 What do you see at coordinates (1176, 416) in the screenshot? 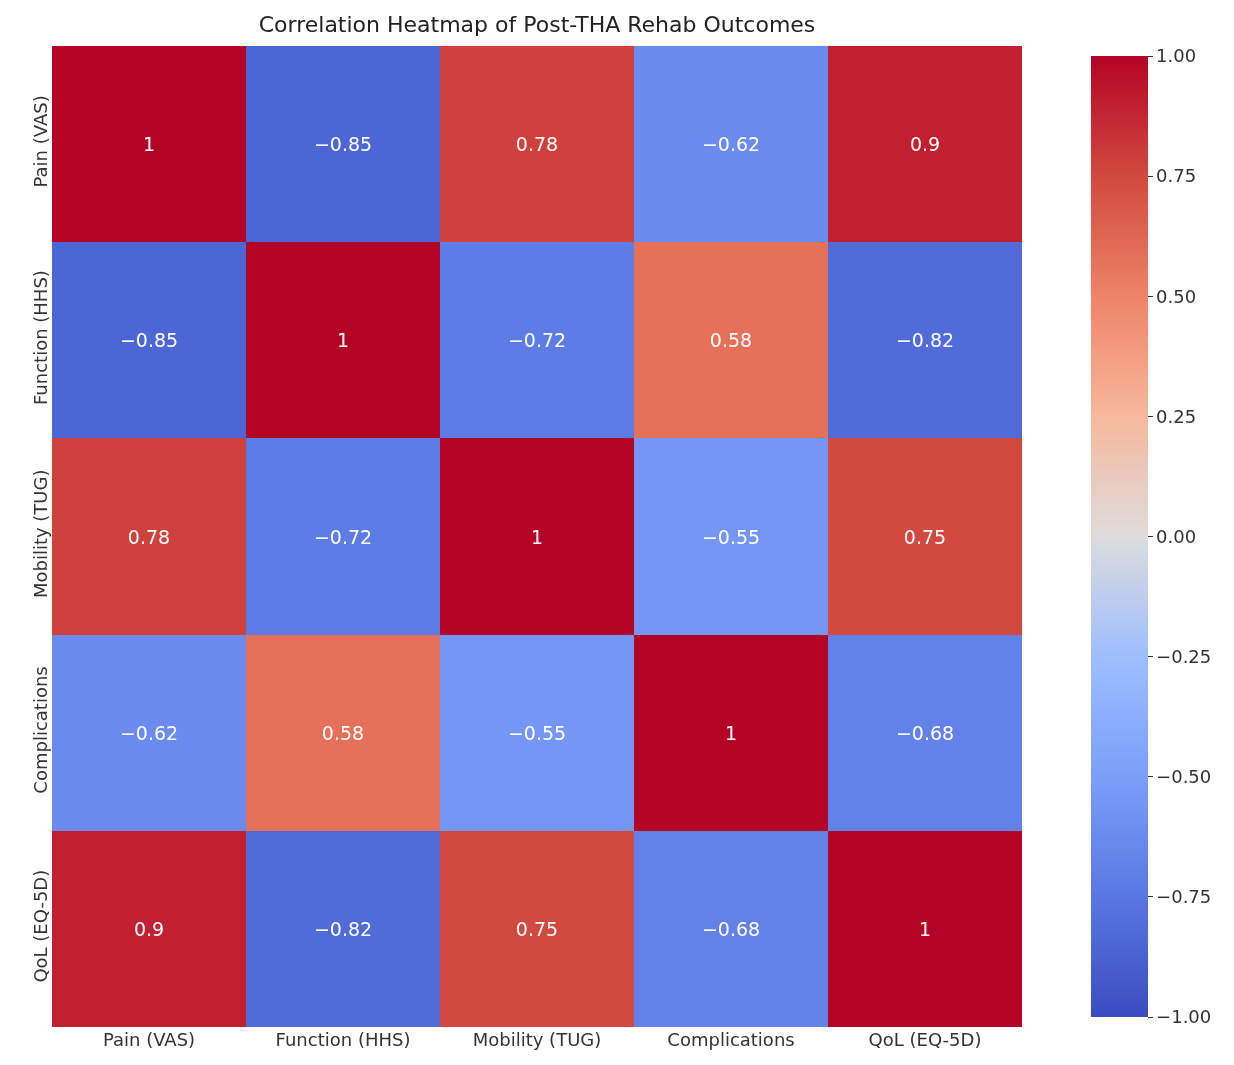
I see `color-bar-label: 0.25` at bounding box center [1176, 416].